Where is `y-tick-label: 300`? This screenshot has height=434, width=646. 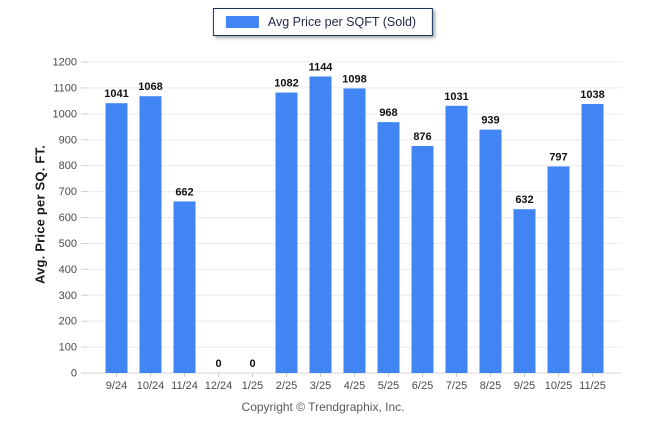
y-tick-label: 300 is located at coordinates (68, 296).